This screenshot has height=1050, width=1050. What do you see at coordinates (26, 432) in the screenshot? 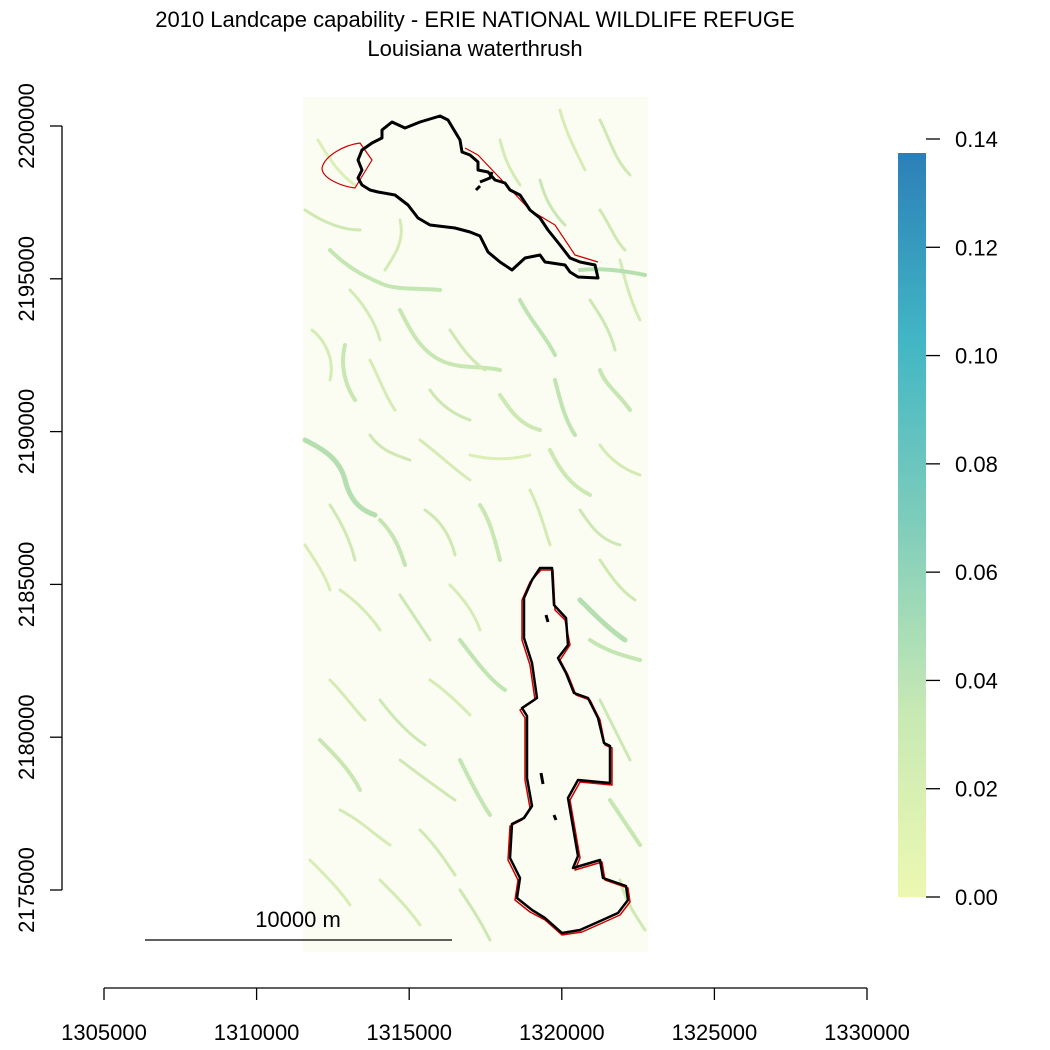
I see `y-tick-label: 2190000` at bounding box center [26, 432].